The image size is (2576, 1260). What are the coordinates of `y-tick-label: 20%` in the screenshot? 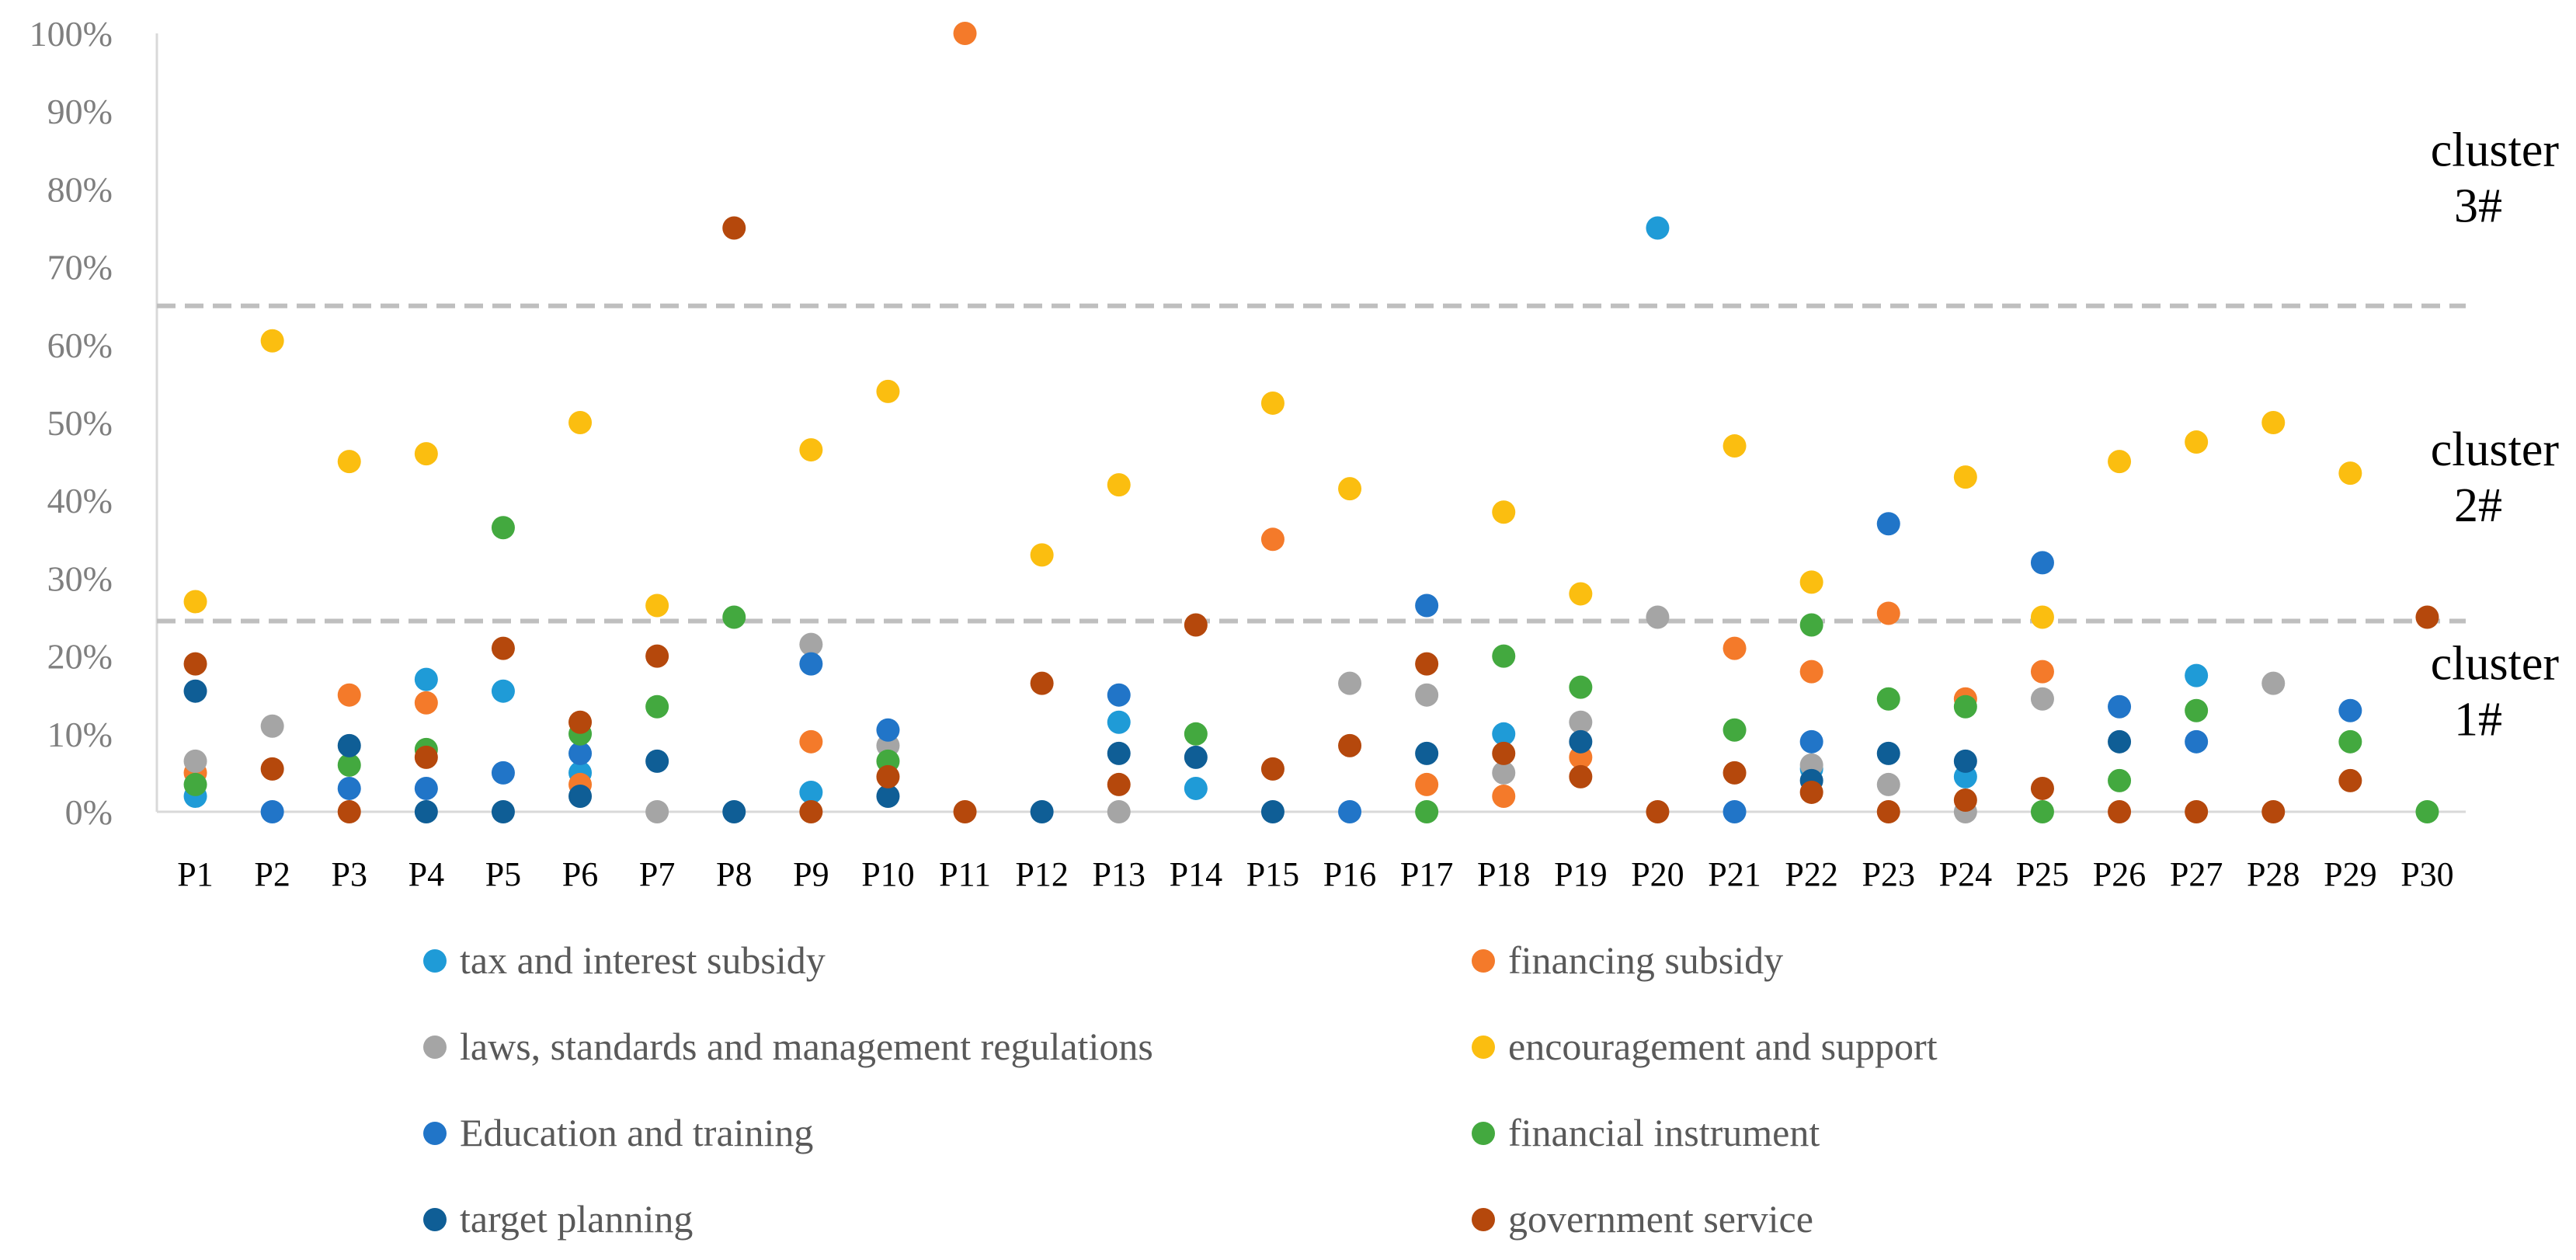 It's located at (80, 657).